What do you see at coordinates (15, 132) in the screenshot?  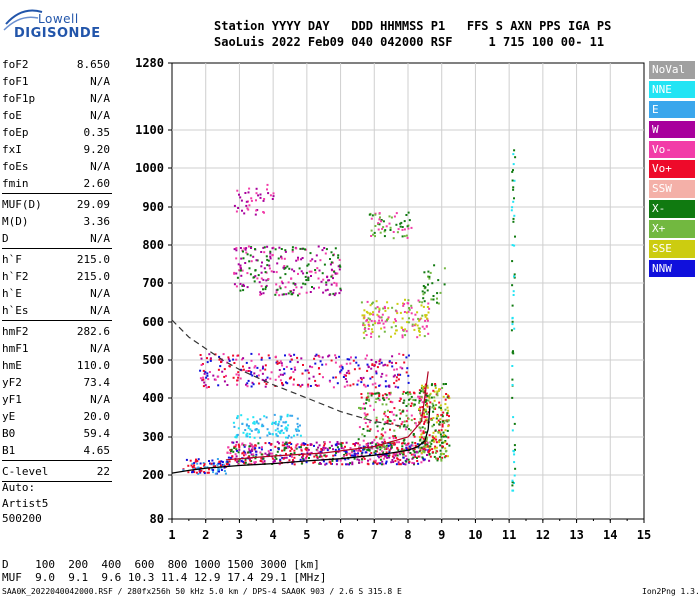 I see `param-label: foEp` at bounding box center [15, 132].